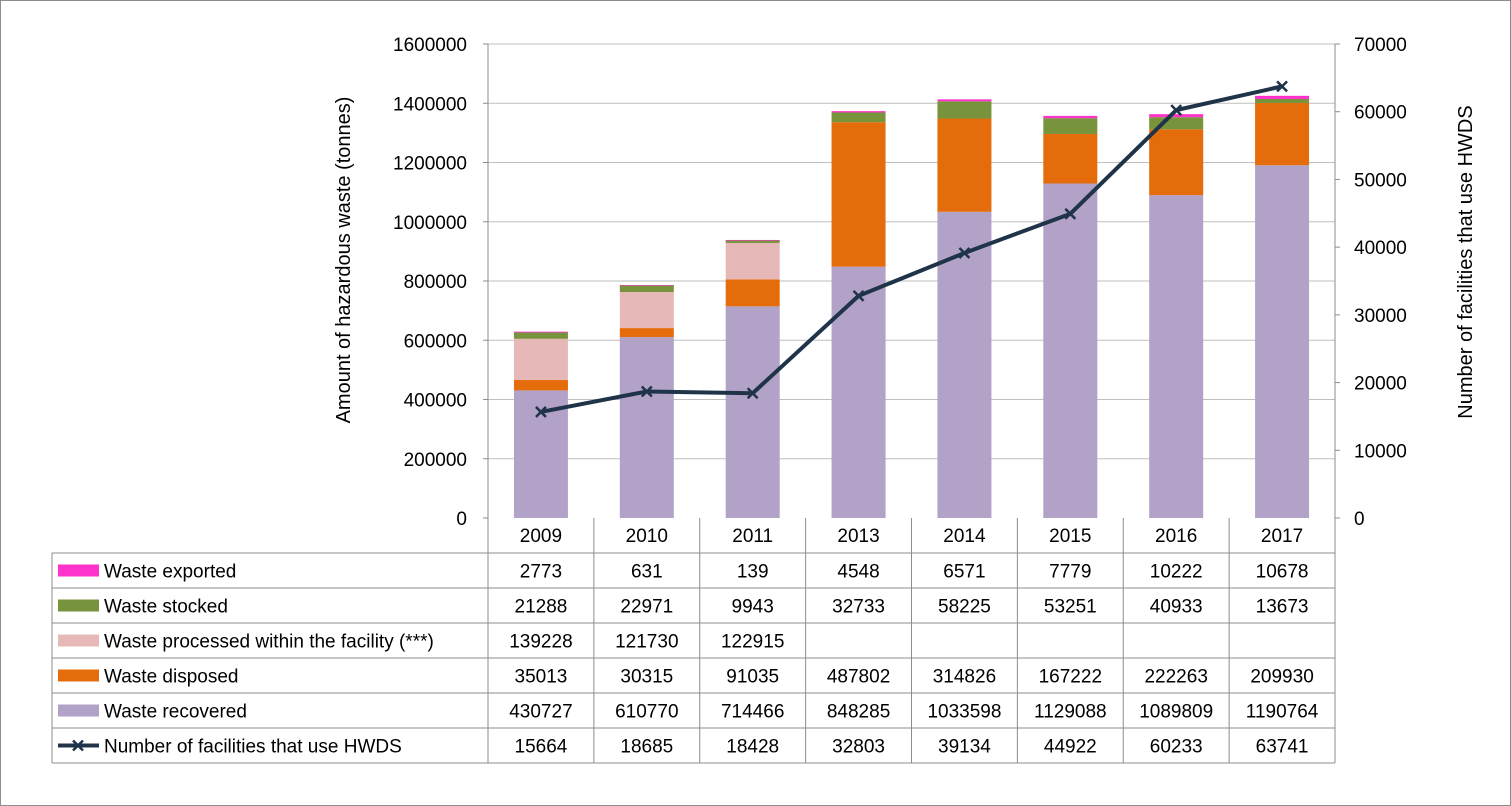  What do you see at coordinates (753, 572) in the screenshot?
I see `table-value: 139` at bounding box center [753, 572].